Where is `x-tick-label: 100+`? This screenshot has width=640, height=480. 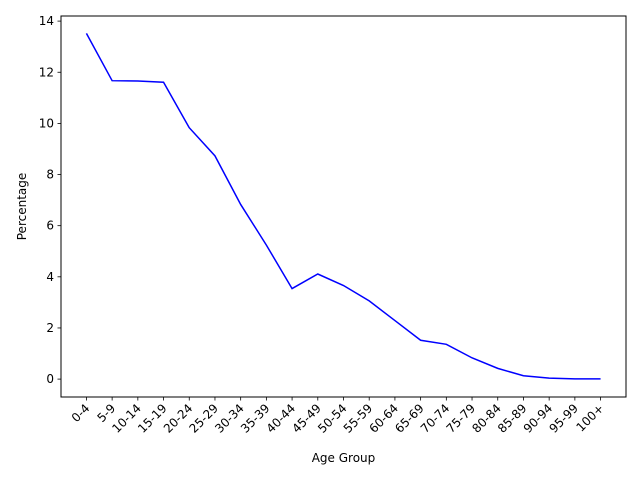
x-tick-label: 100+ is located at coordinates (589, 417).